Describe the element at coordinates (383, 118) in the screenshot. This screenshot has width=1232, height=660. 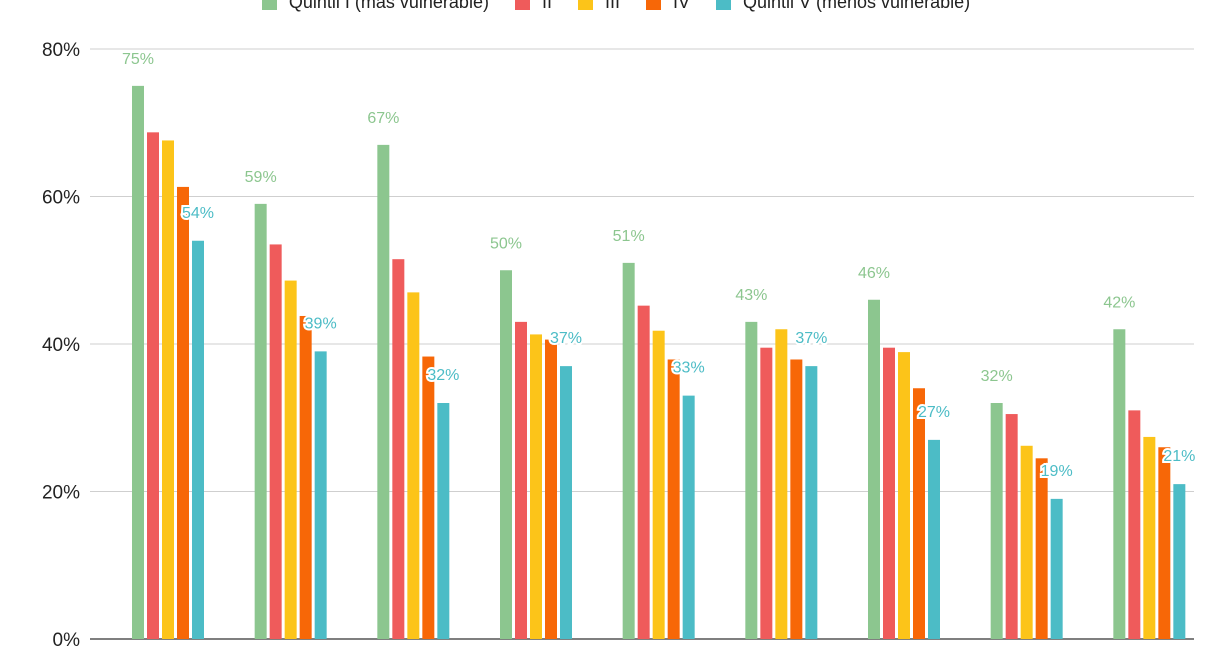
I see `data-label-first: 67%` at that location.